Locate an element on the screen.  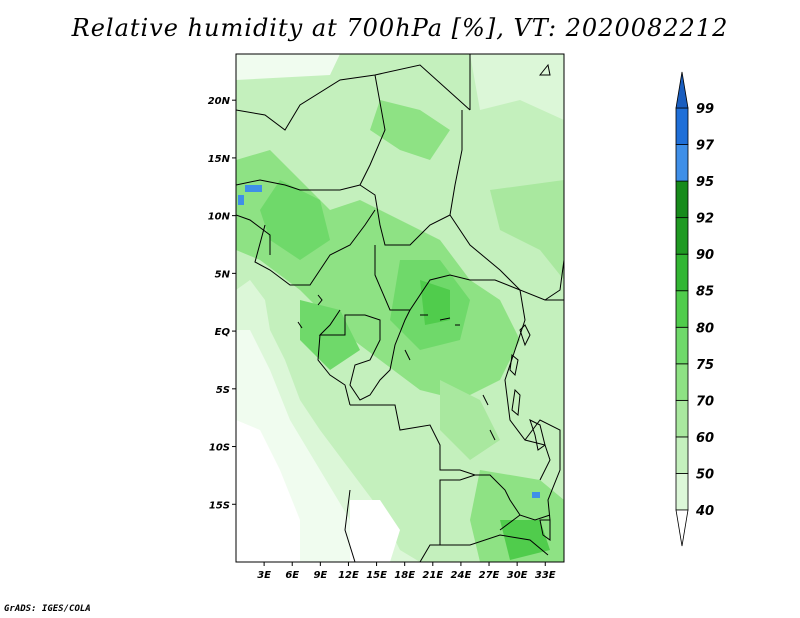
colorbar: 40 50 60 70 75 80 85 90 92 95 97 99 is located at coordinates (695, 309).